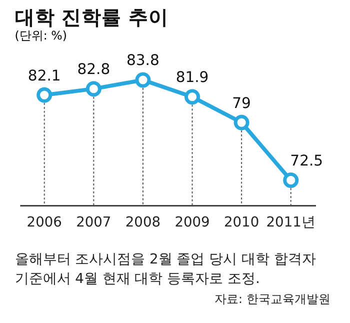 The height and width of the screenshot is (323, 350). Describe the element at coordinates (272, 299) in the screenshot. I see `text: 자료: 한국교육개발원` at that location.